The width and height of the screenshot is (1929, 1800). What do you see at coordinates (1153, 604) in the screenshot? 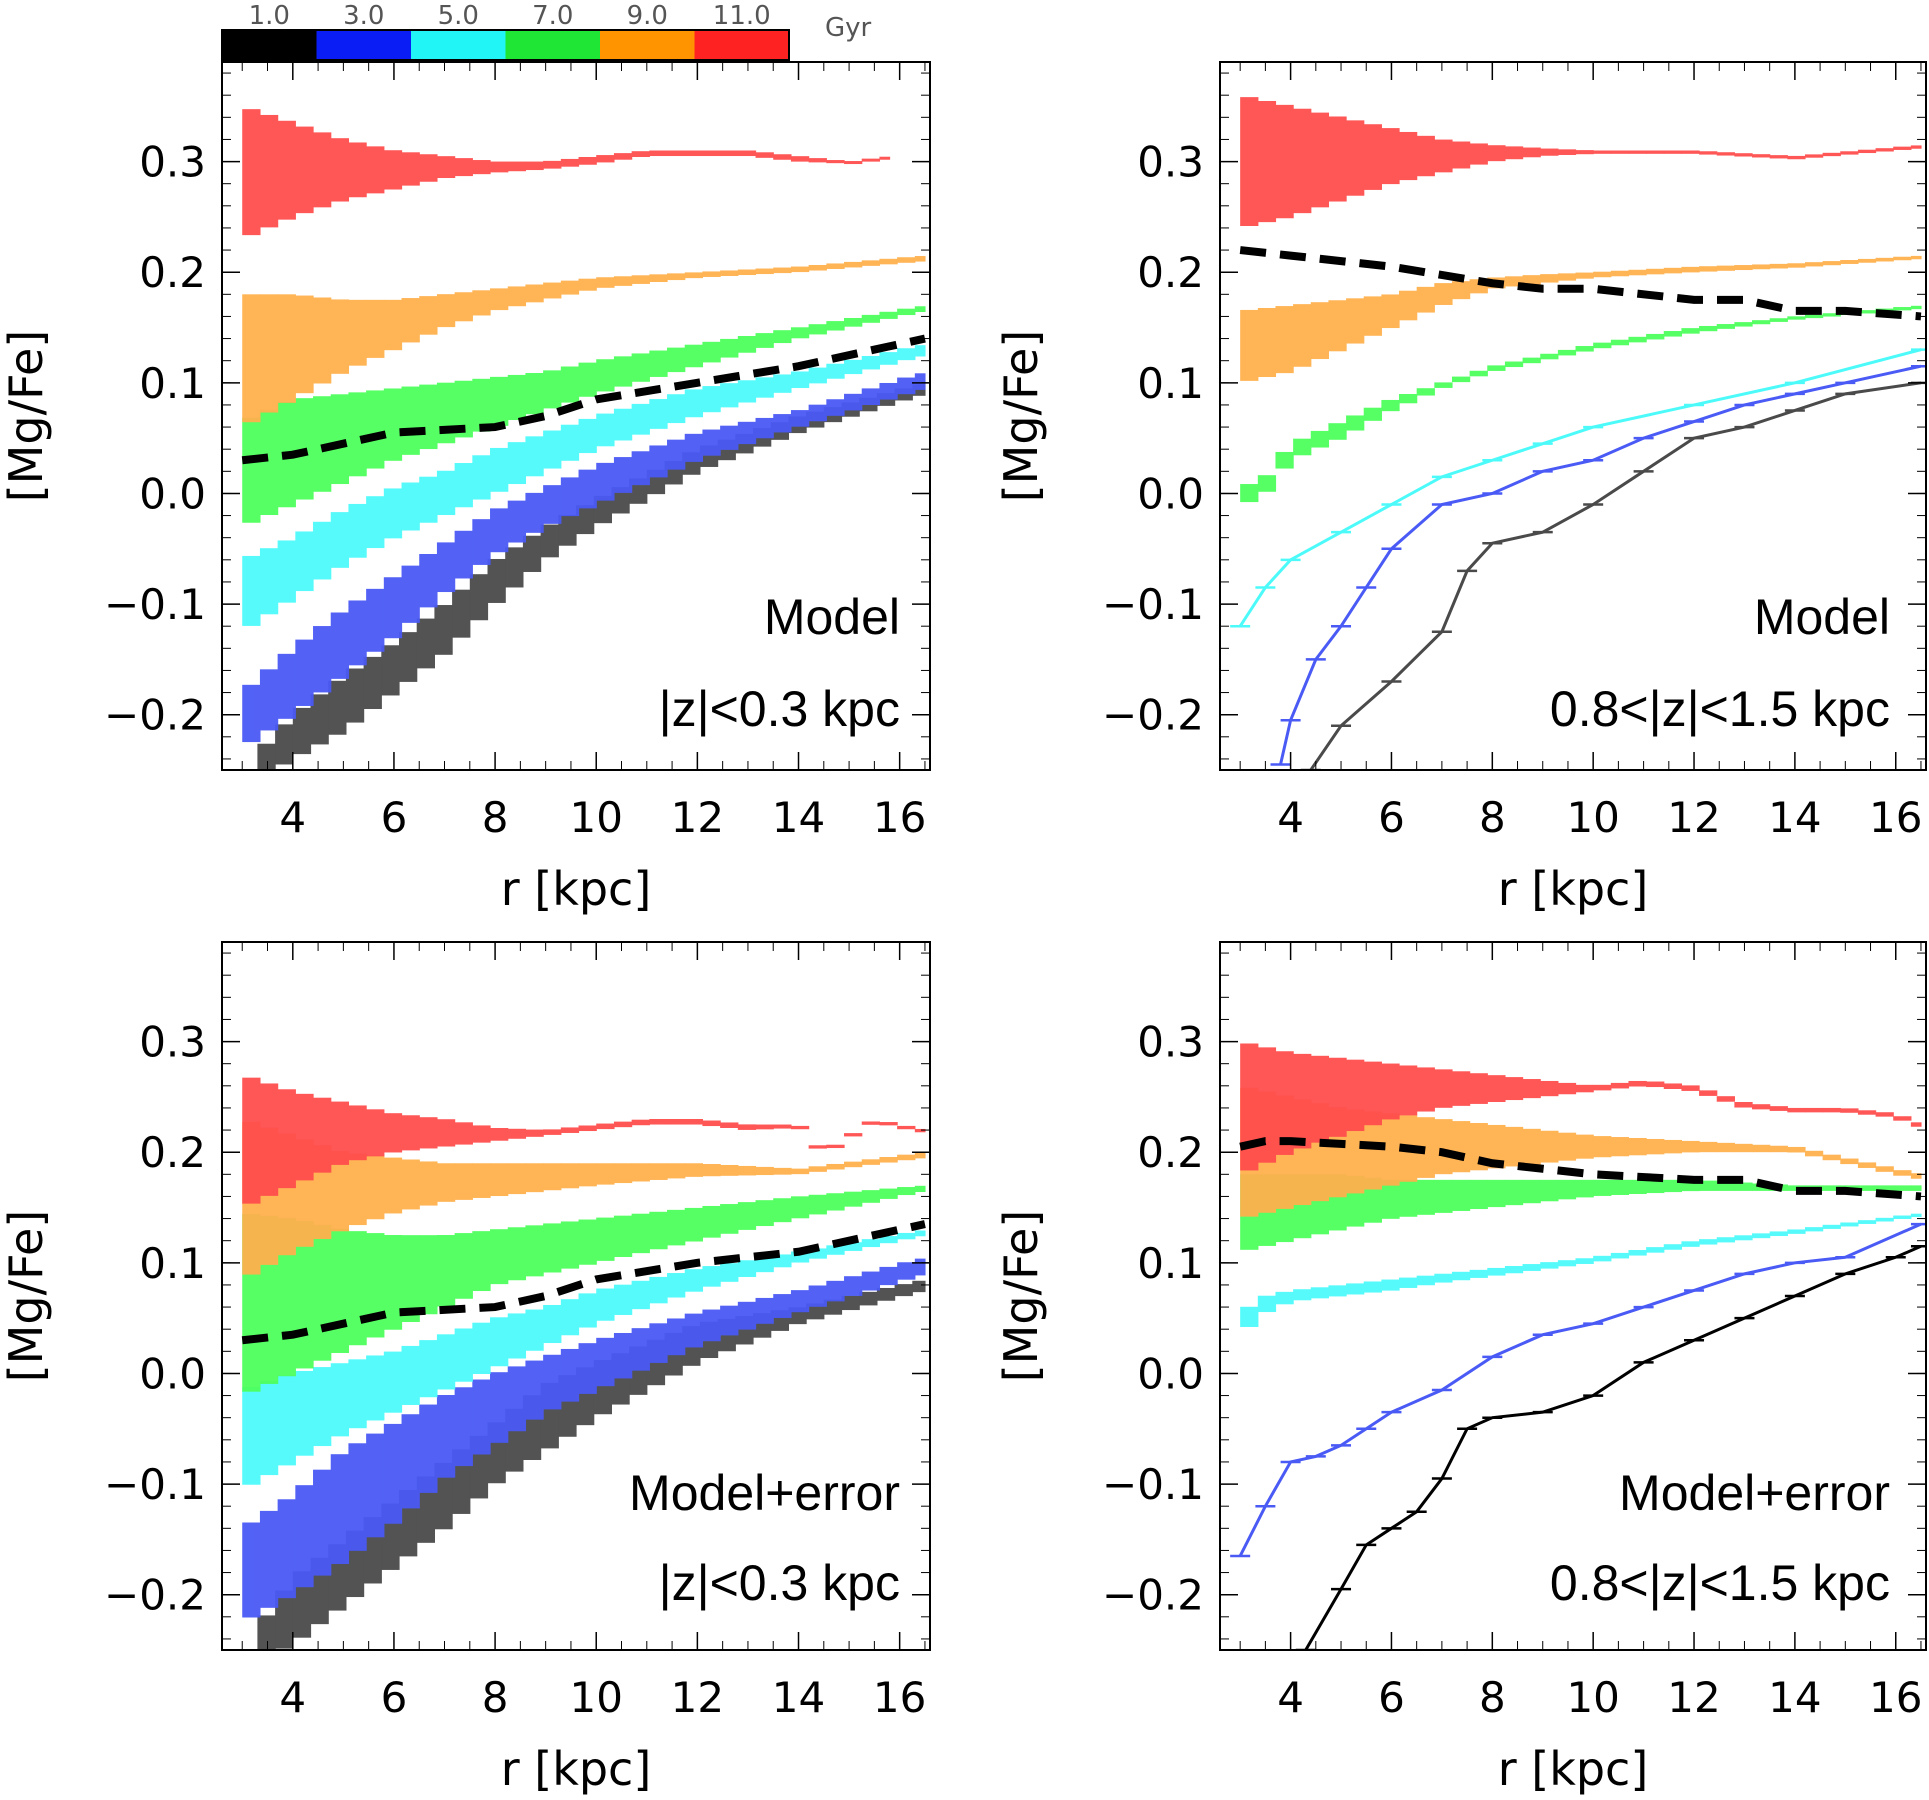
I see `y-tick-label: −0.1` at bounding box center [1153, 604].